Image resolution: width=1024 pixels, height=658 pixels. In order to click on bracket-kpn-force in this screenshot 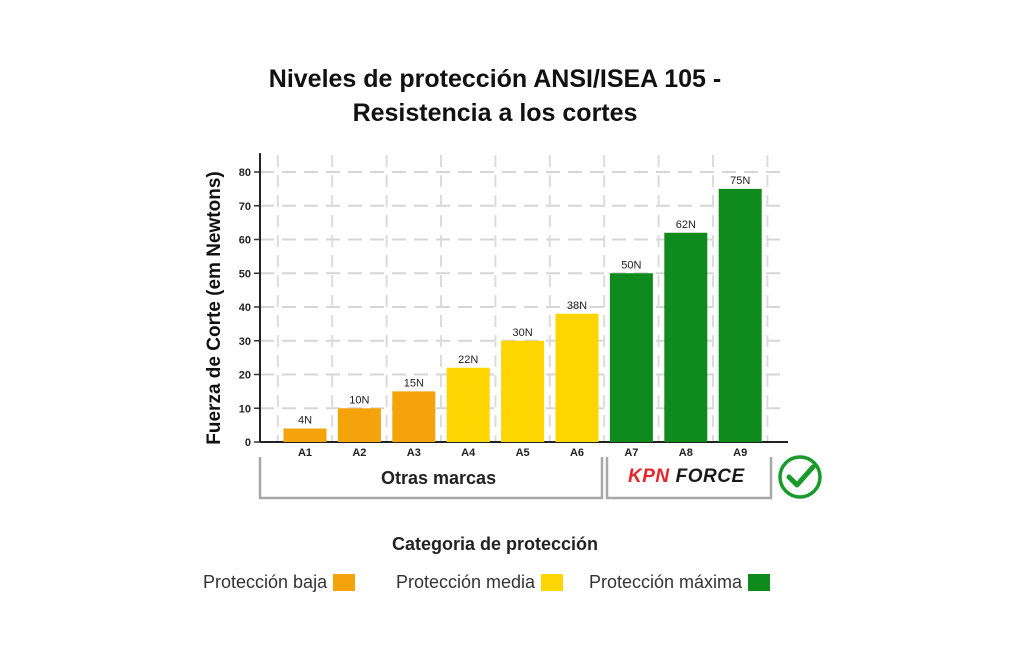, I will do `click(689, 478)`.